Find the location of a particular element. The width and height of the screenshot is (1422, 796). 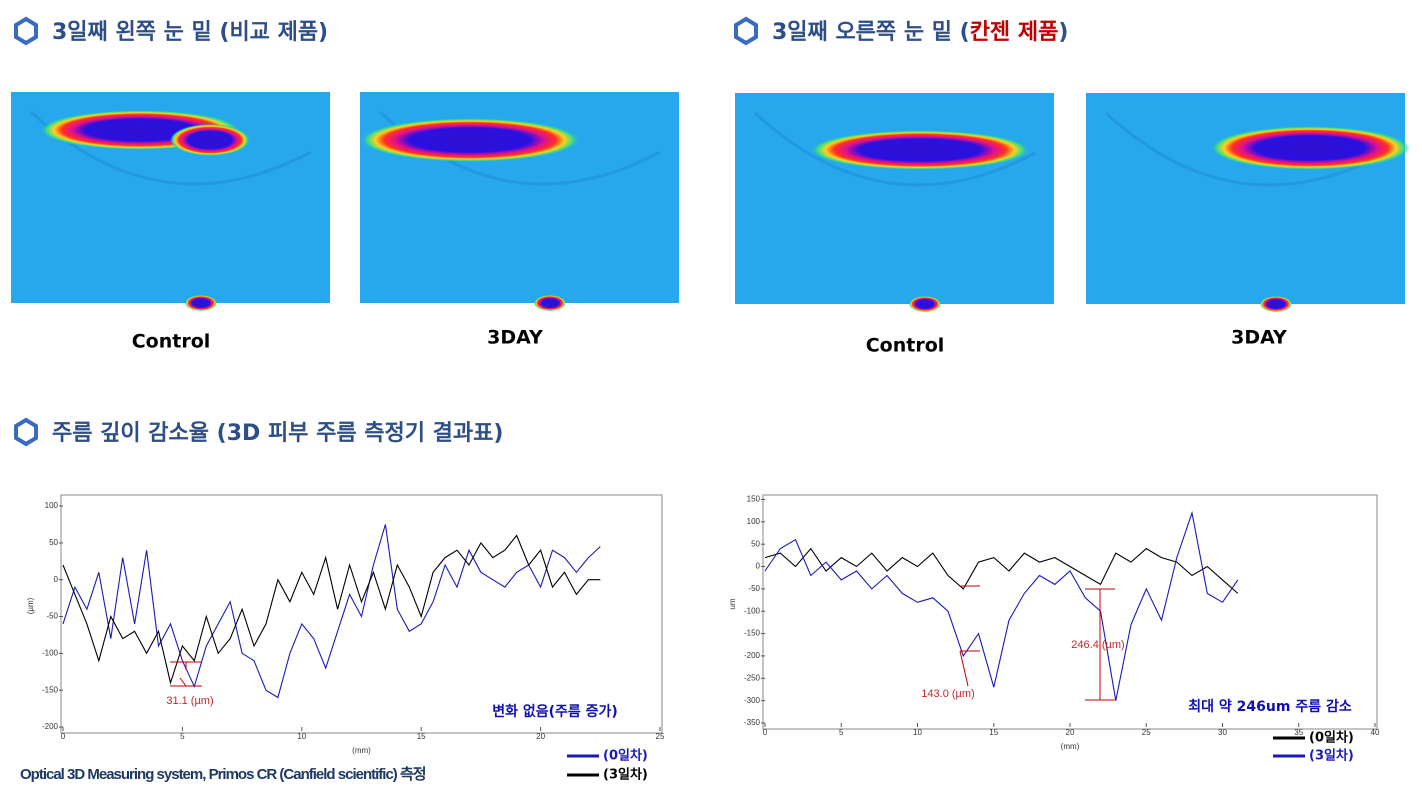

y-axis-label: (µm) is located at coordinates (30, 605).